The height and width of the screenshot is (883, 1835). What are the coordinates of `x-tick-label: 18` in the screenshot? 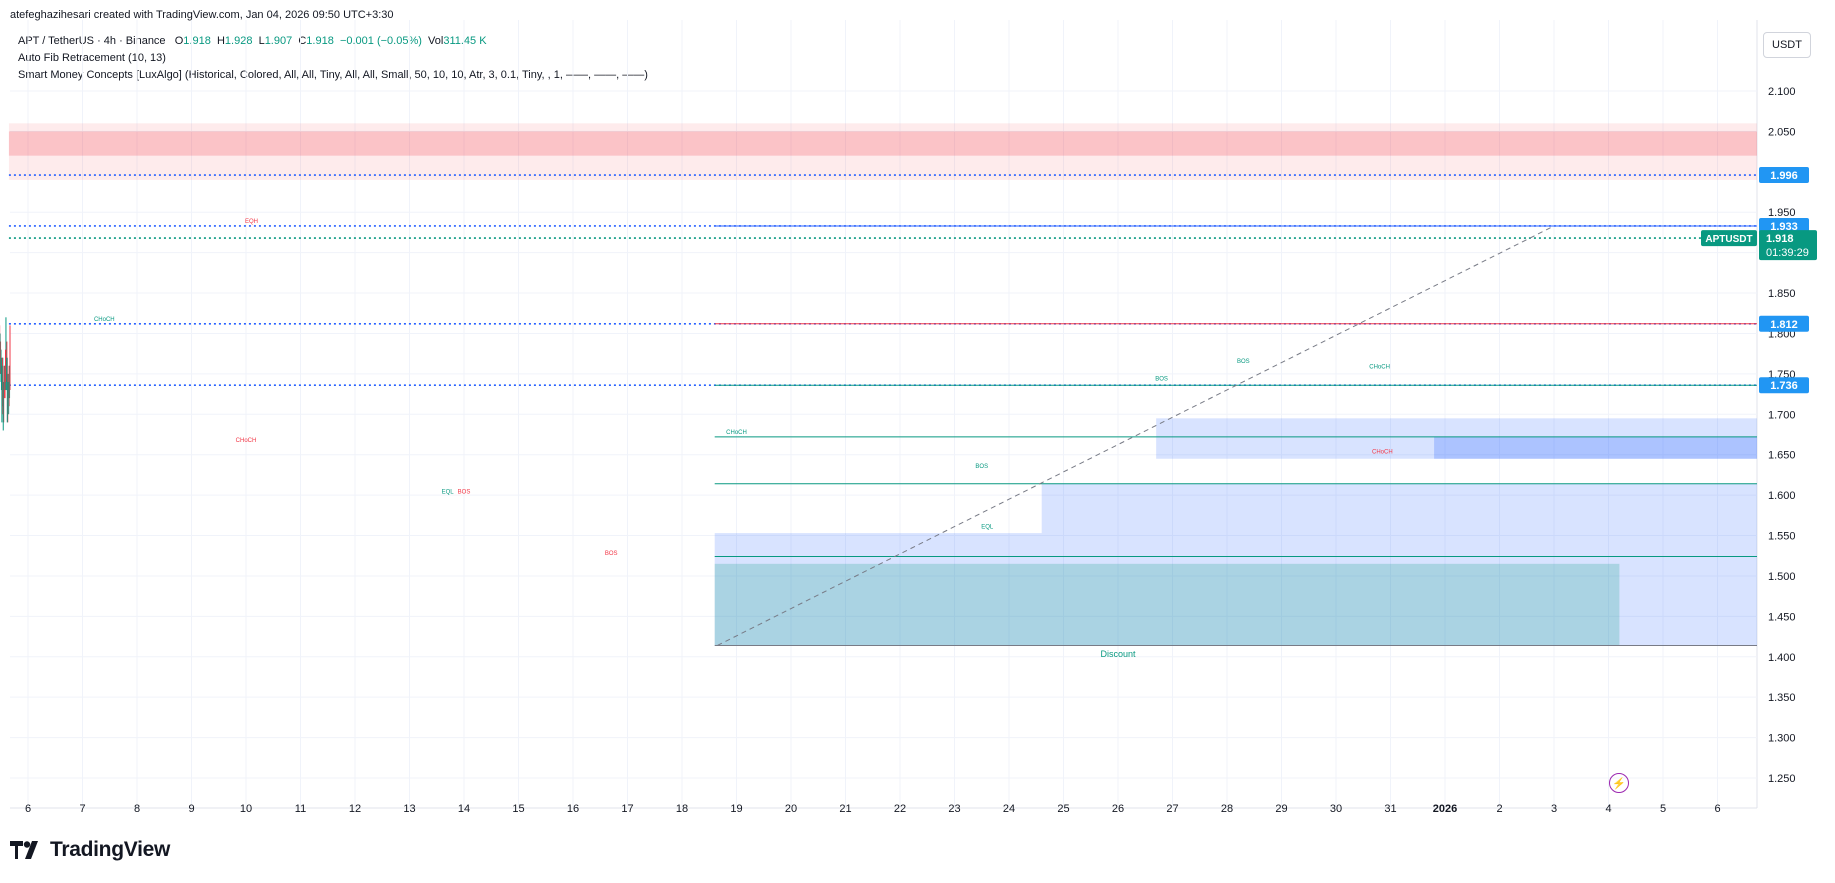 It's located at (682, 809).